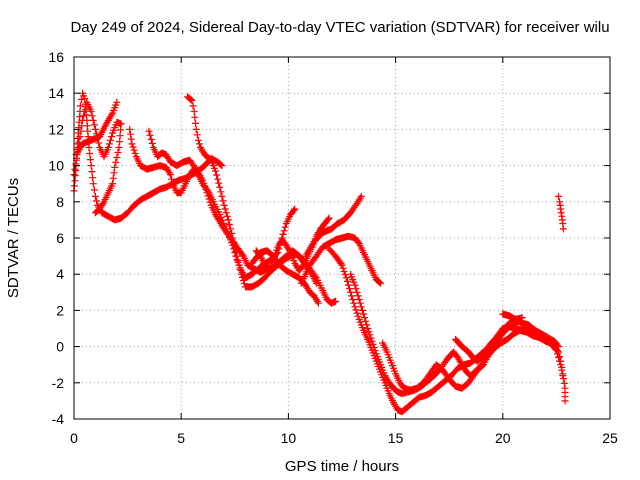 This screenshot has width=640, height=480. I want to click on y-axis-label: SDTVAR / TECUs, so click(13, 238).